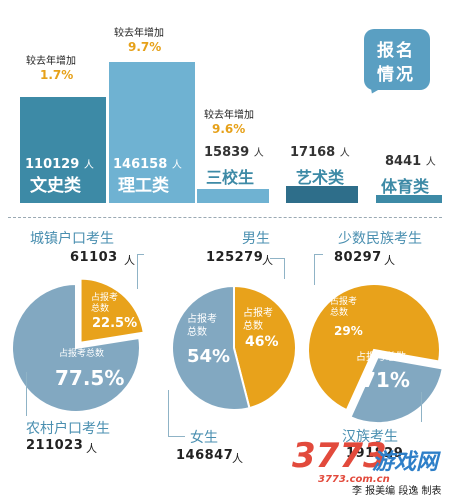  What do you see at coordinates (396, 75) in the screenshot?
I see `badge-line-2: 情况` at bounding box center [396, 75].